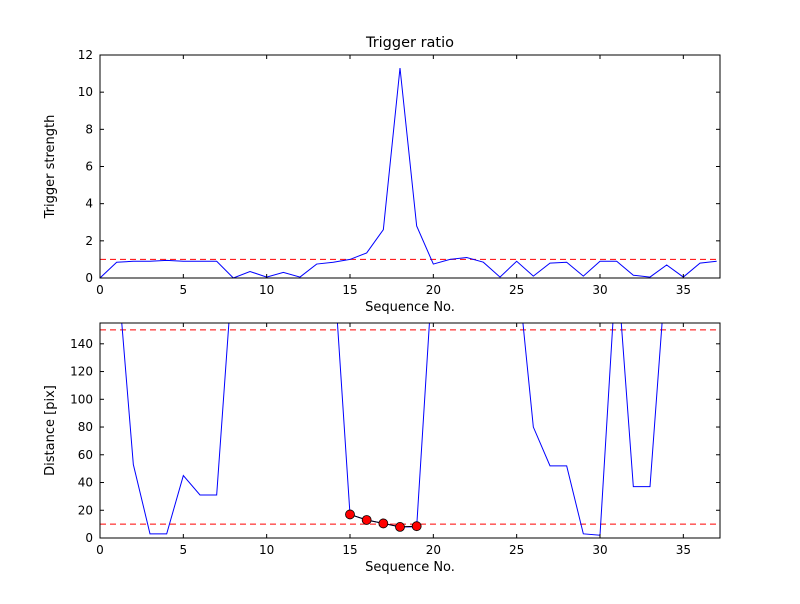  I want to click on y-tick-label: 140, so click(81, 344).